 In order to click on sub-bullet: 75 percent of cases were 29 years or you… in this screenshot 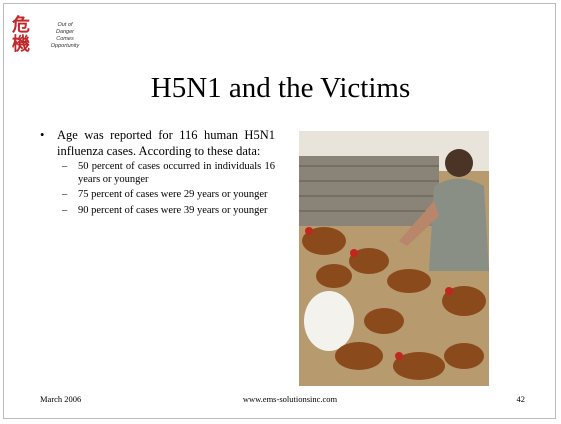, I will do `click(157, 195)`.